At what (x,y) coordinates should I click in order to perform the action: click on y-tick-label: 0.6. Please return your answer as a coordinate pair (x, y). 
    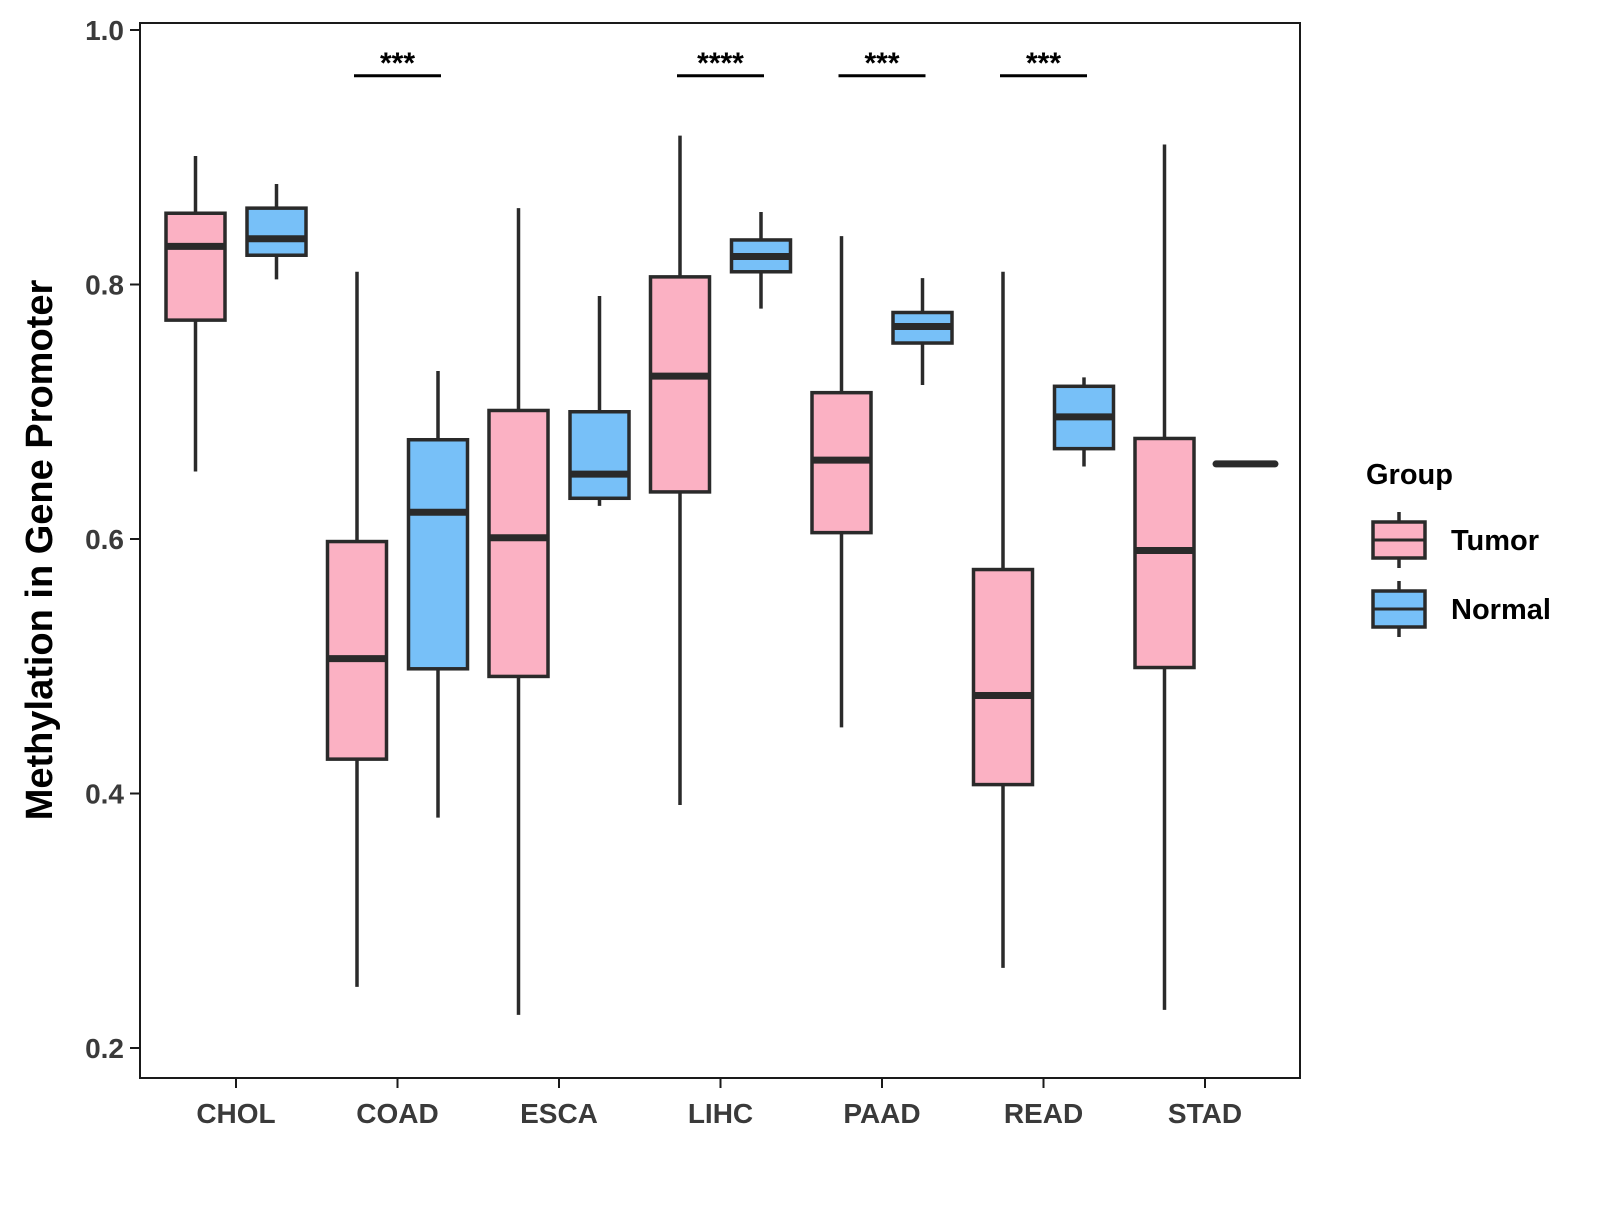
    Looking at the image, I should click on (104, 539).